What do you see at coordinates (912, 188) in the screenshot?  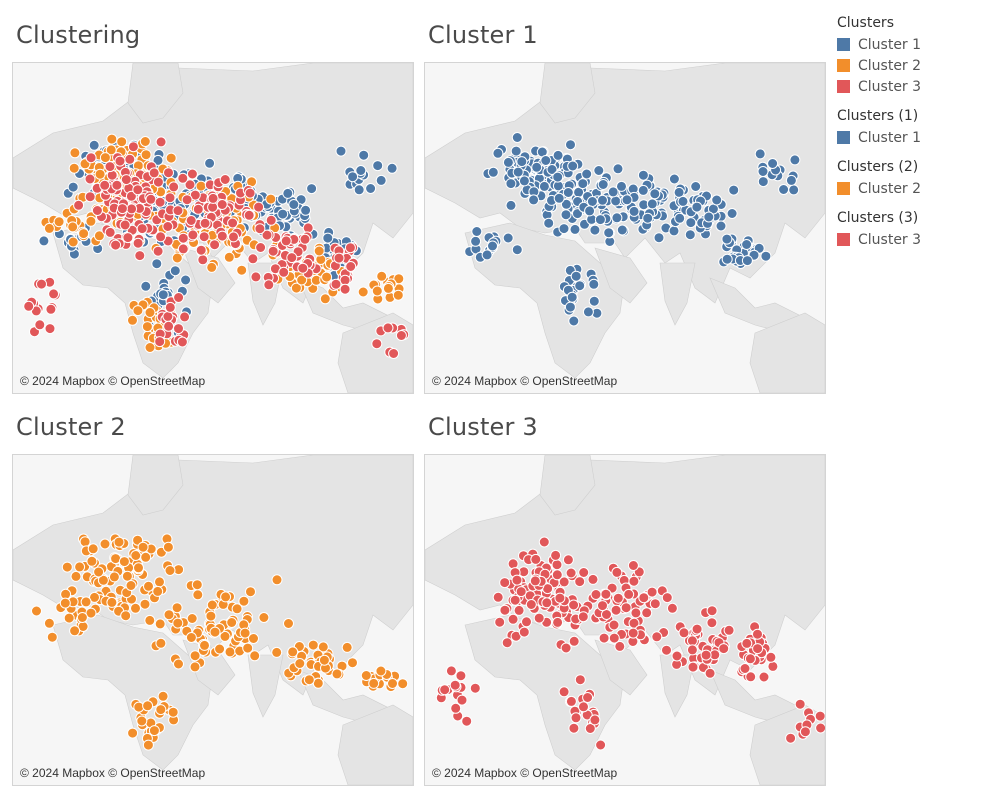 I see `legend-item-cluster-2: Cluster 2` at bounding box center [912, 188].